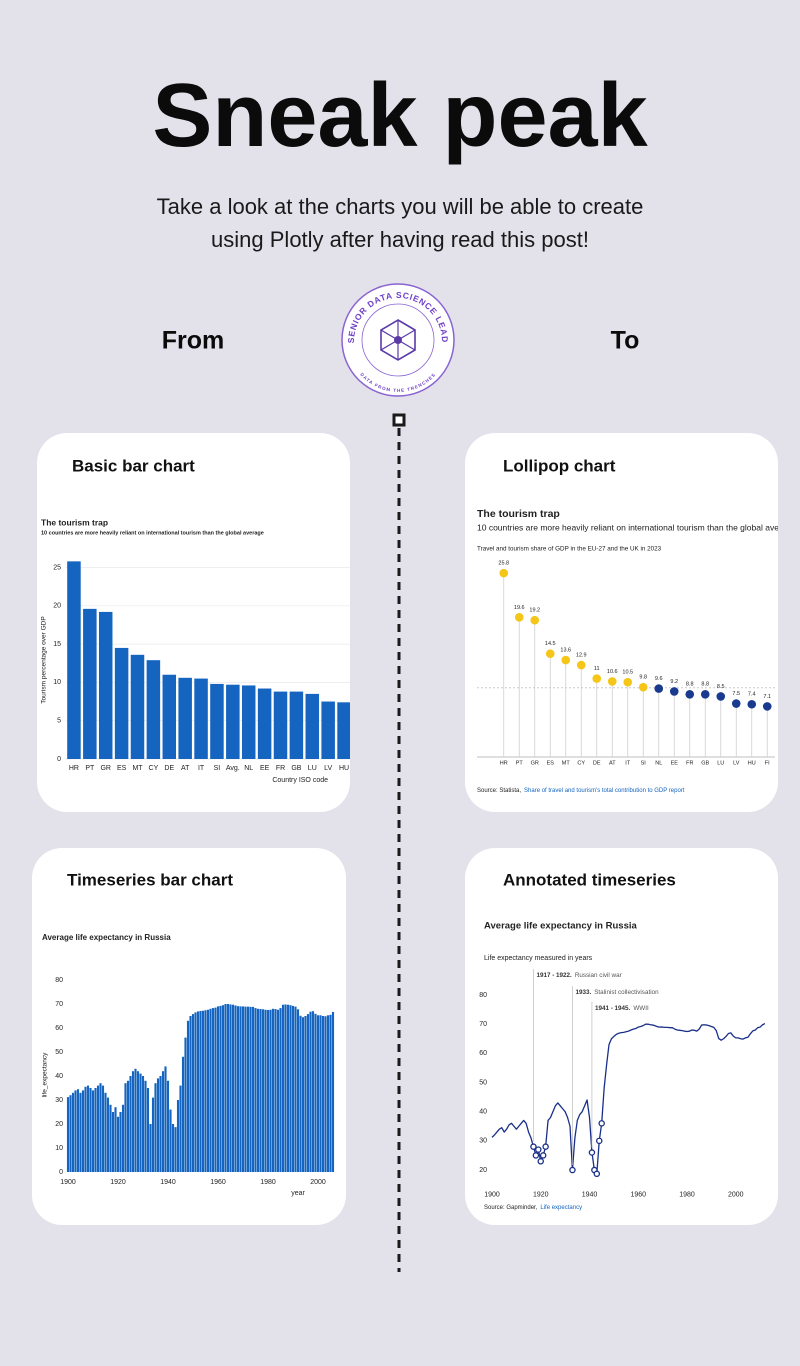 Image resolution: width=800 pixels, height=1366 pixels. Describe the element at coordinates (752, 695) in the screenshot. I see `value-label: 7.4` at that location.